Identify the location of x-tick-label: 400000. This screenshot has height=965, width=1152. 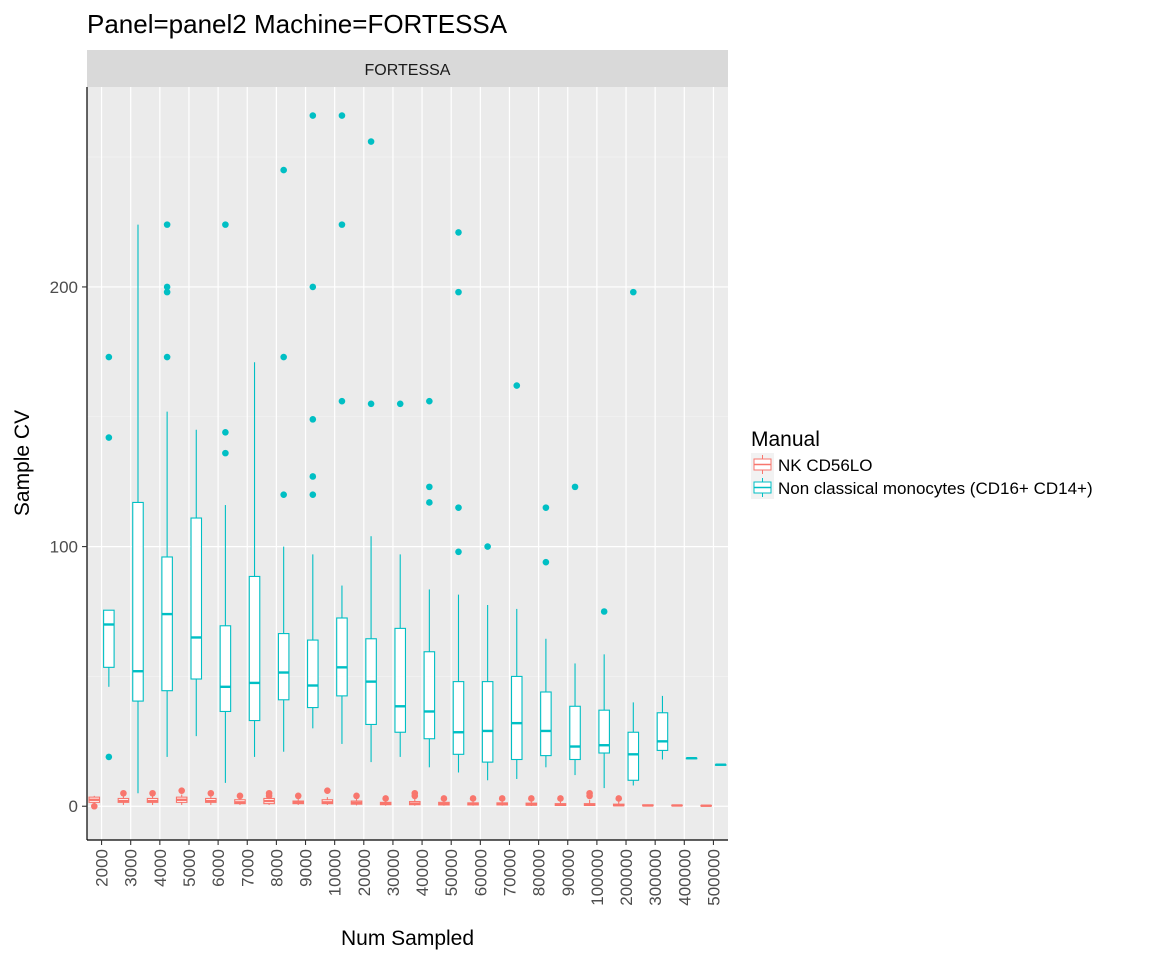
(684, 877).